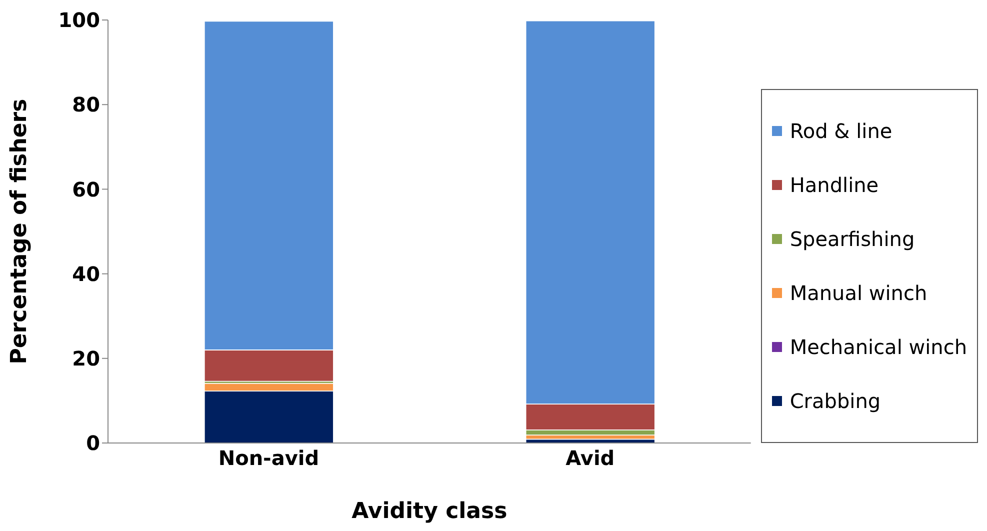  I want to click on y-axis-title: Percentage of fishers, so click(19, 231).